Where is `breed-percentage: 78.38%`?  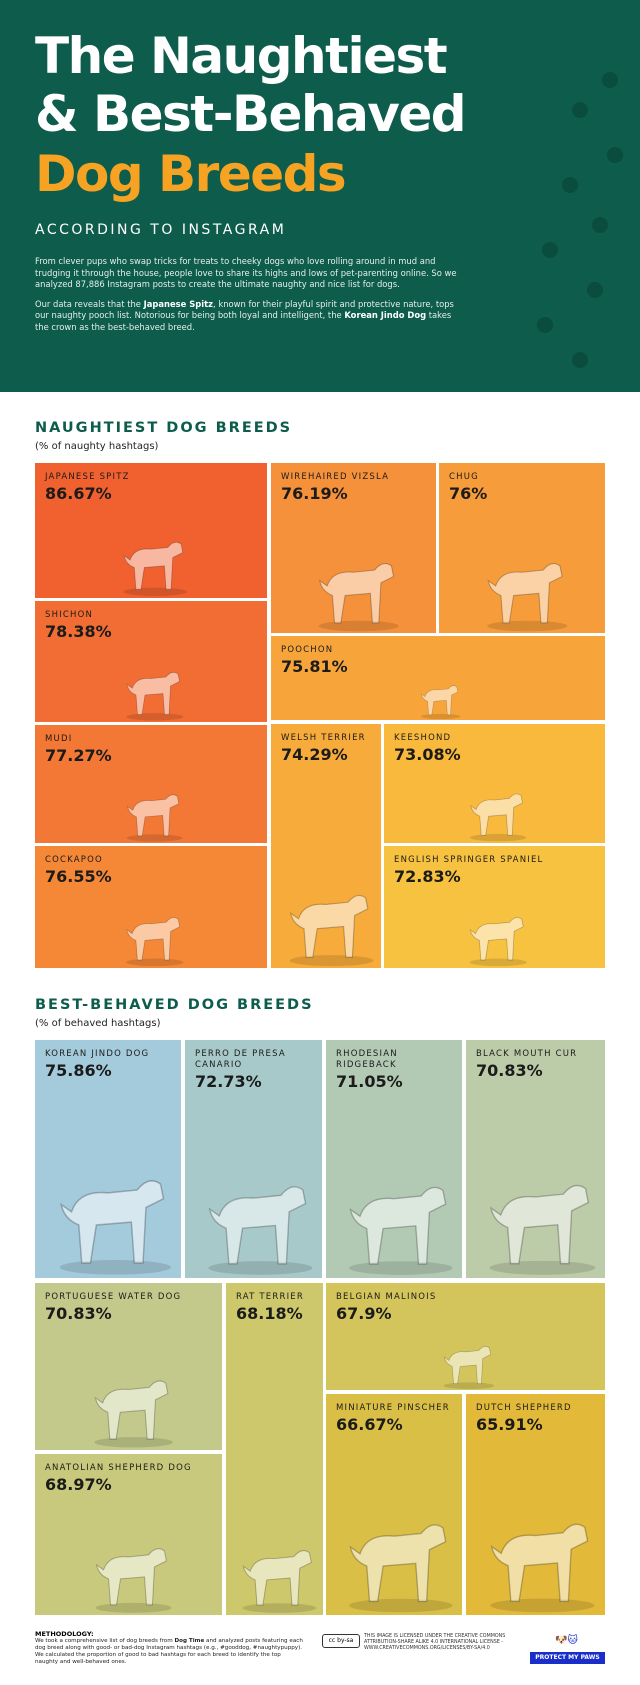
breed-percentage: 78.38% is located at coordinates (78, 631).